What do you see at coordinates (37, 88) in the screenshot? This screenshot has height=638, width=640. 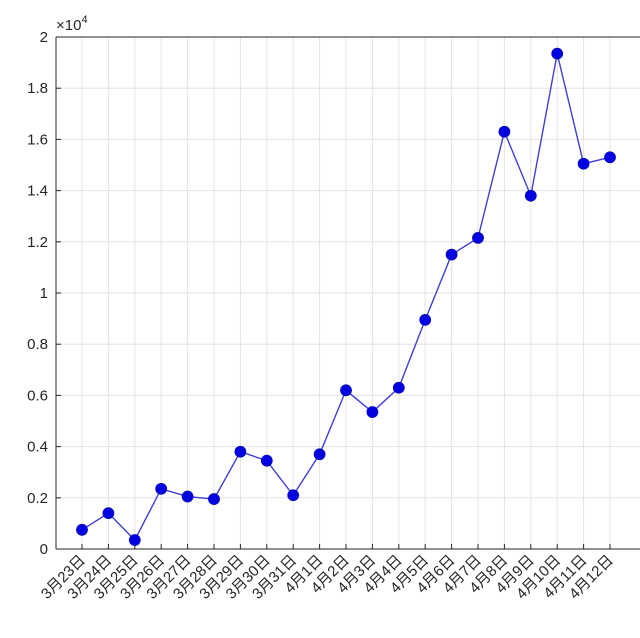 I see `y-tick-label: 1.8` at bounding box center [37, 88].